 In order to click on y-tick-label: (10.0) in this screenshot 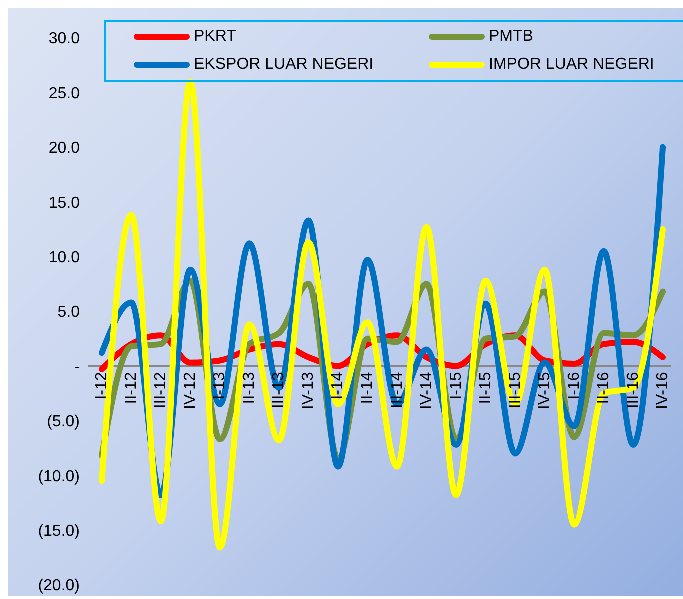, I will do `click(59, 477)`.